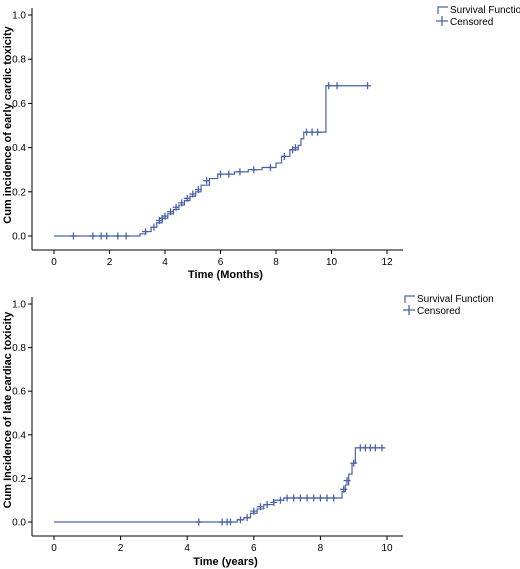 The height and width of the screenshot is (569, 520). I want to click on y-axis-title: Cum incidence of early cardic toxicity, so click(8, 124).